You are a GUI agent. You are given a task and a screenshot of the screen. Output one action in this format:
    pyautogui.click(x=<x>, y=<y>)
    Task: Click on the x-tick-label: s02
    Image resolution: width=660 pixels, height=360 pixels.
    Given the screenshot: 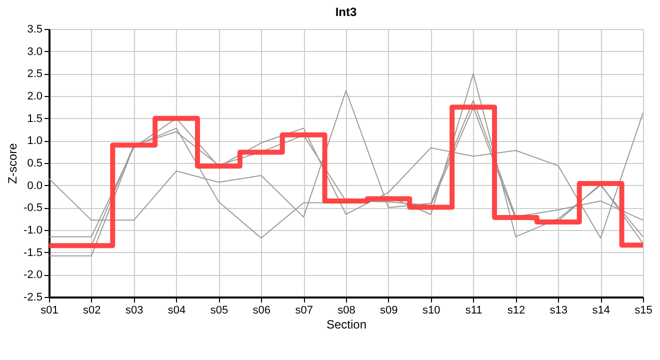 What is the action you would take?
    pyautogui.click(x=92, y=310)
    